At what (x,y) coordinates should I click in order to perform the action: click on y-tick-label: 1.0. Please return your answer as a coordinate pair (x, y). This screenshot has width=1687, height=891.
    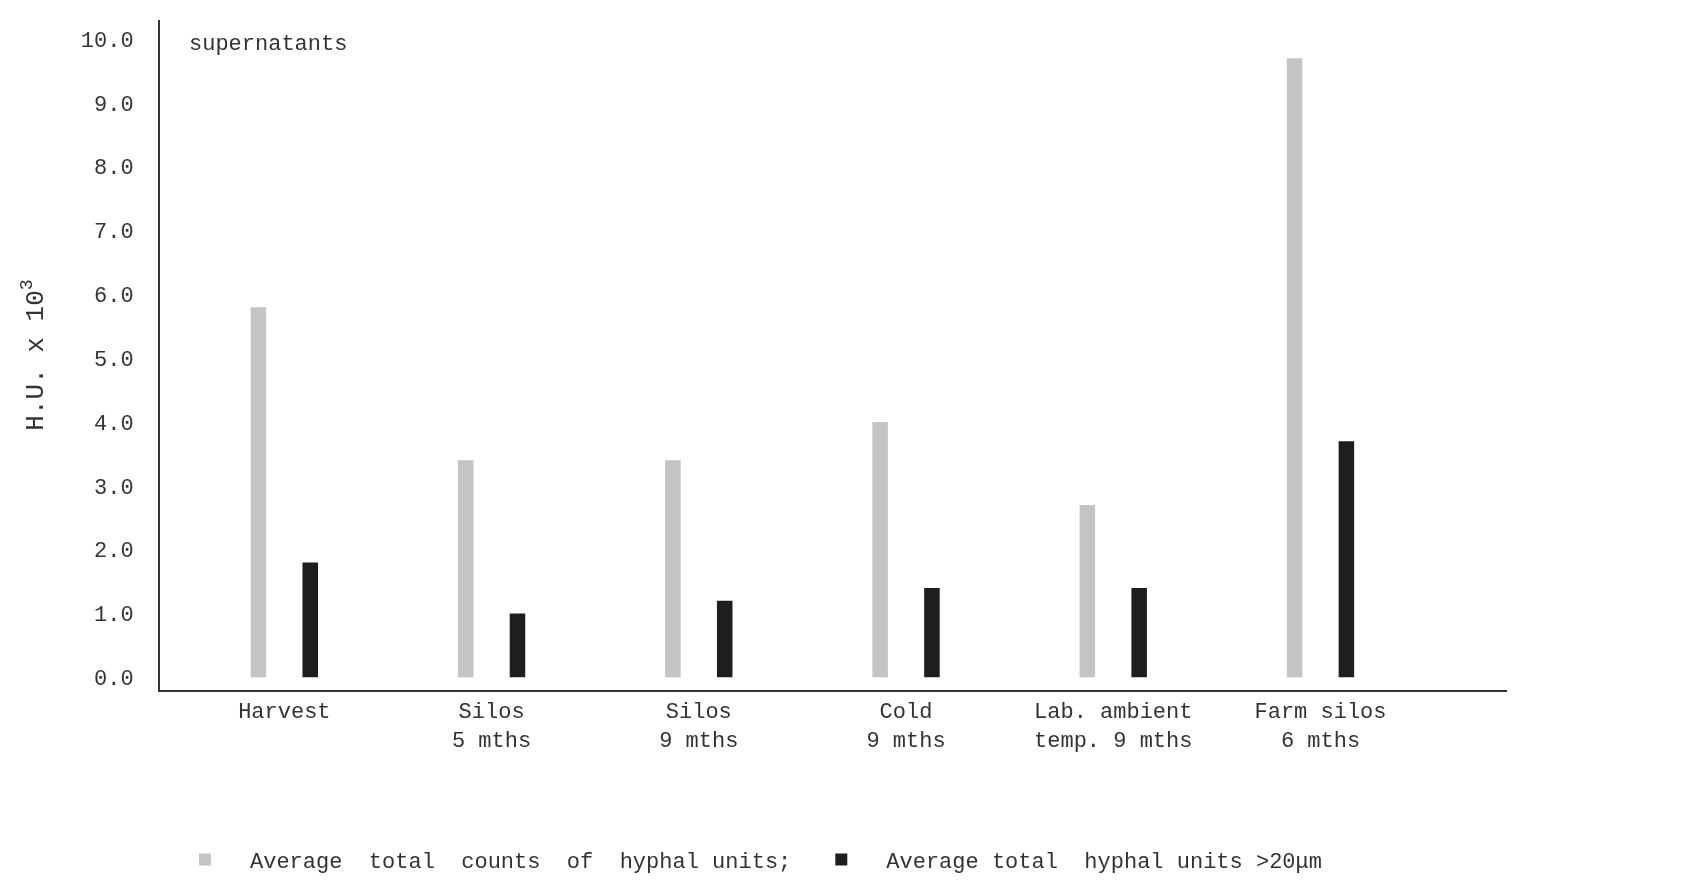
    Looking at the image, I should click on (113, 616).